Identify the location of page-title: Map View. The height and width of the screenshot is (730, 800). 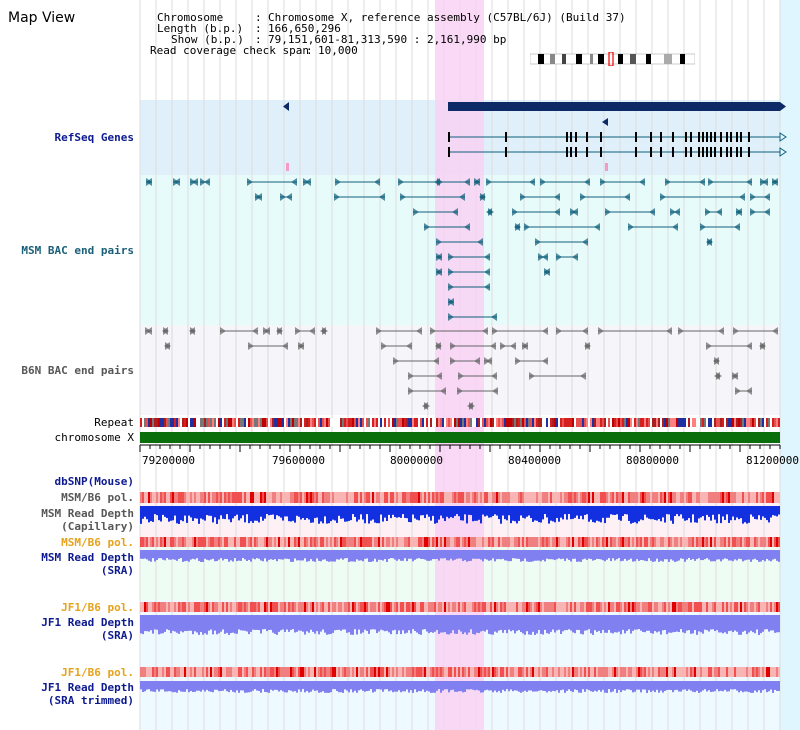
(42, 18).